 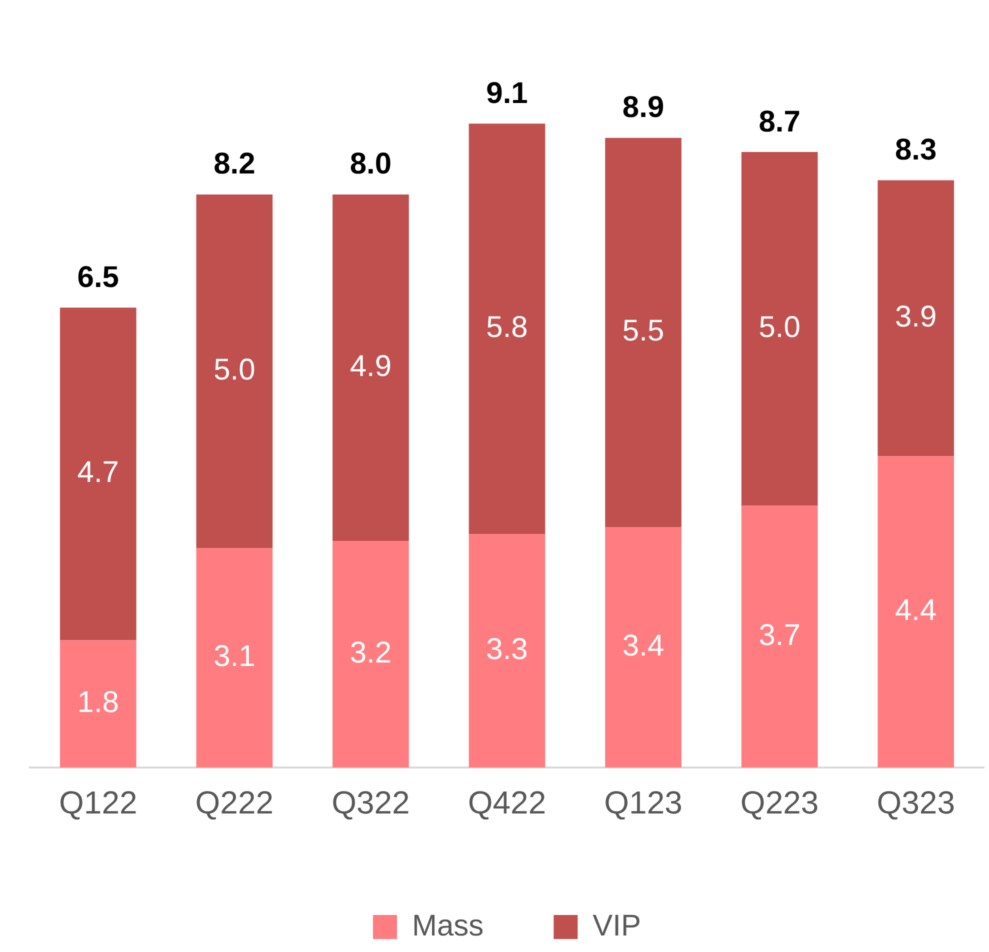 I want to click on total-label: 8.9, so click(x=643, y=107).